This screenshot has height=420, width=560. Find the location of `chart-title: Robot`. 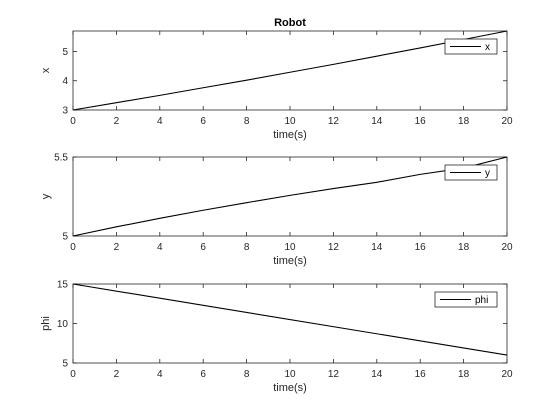

chart-title: Robot is located at coordinates (290, 23).